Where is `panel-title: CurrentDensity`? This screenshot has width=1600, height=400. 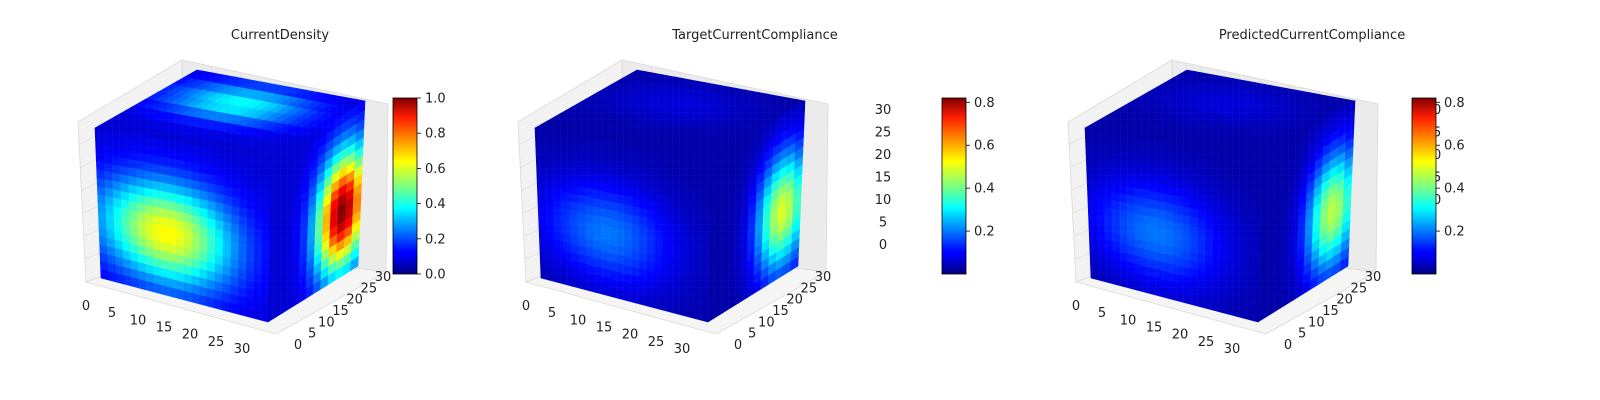 panel-title: CurrentDensity is located at coordinates (280, 35).